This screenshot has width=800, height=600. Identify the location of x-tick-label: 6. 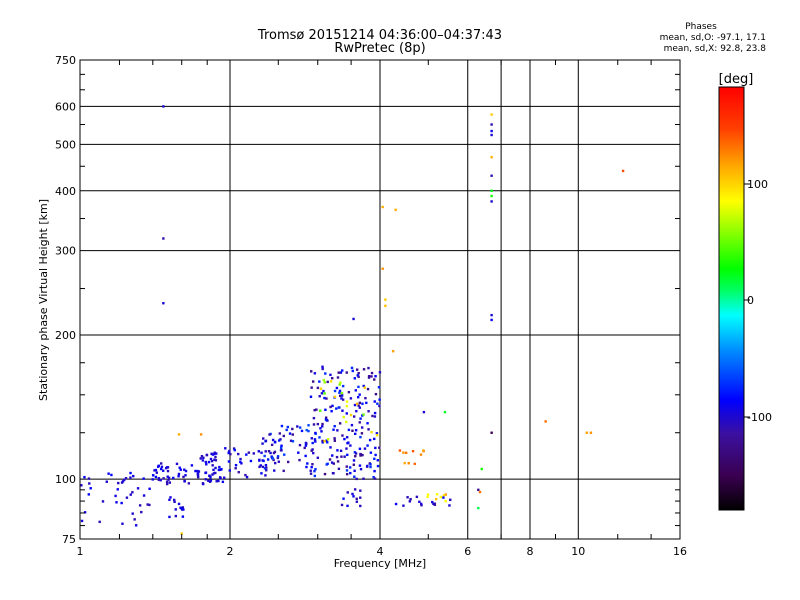
(467, 551).